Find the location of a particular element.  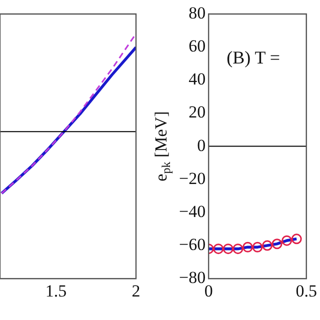

x-tick-label: 1.5 is located at coordinates (56, 290).